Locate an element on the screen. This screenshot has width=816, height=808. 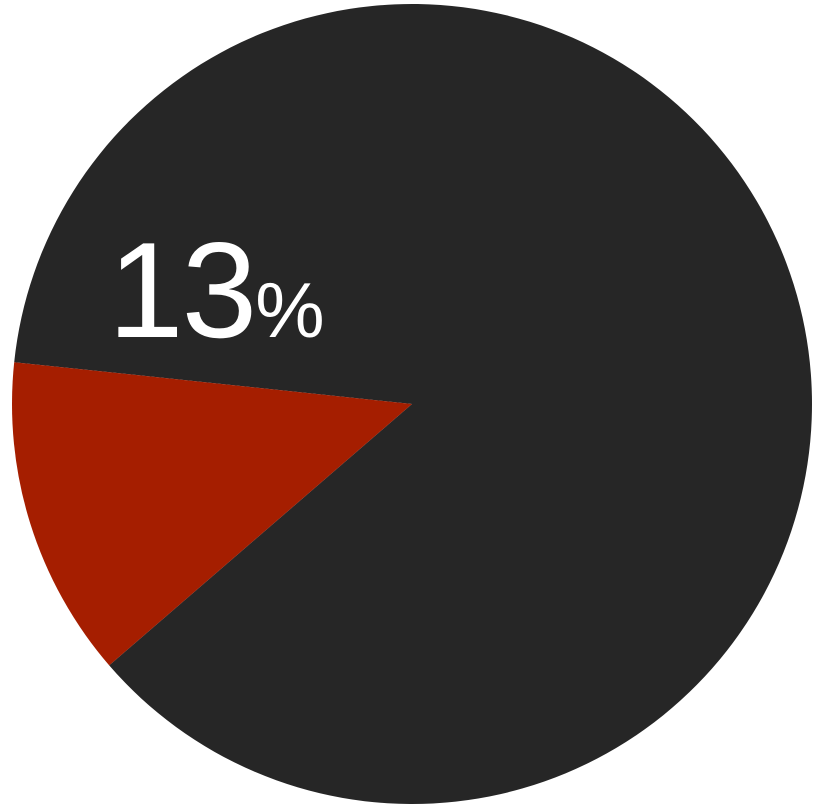
slice-label-highlight: 13% is located at coordinates (216, 290).